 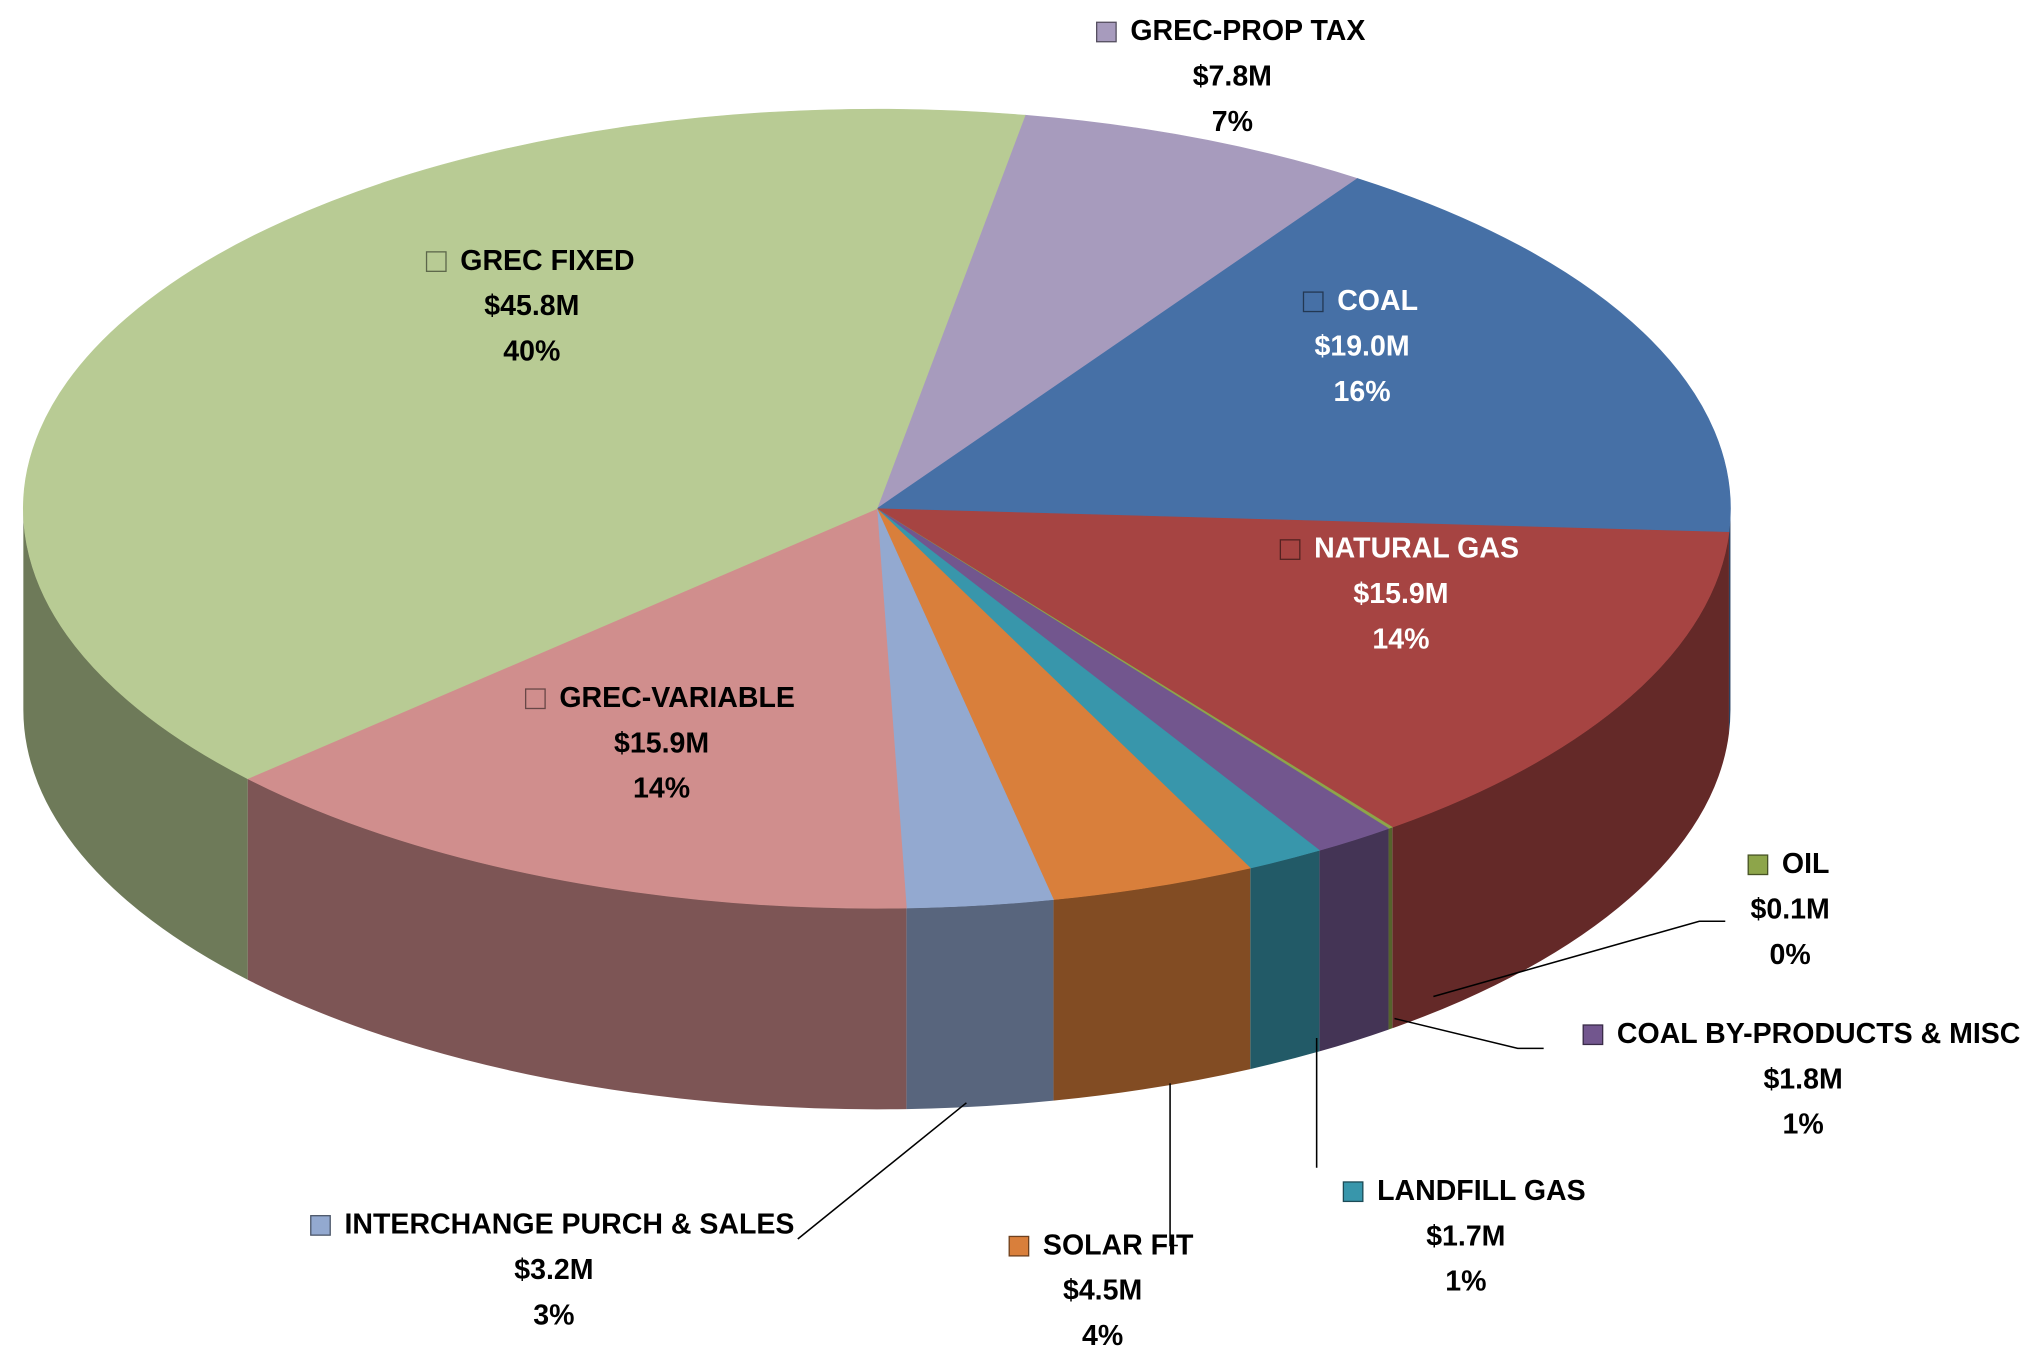 What do you see at coordinates (1790, 955) in the screenshot?
I see `percent-label: 0%` at bounding box center [1790, 955].